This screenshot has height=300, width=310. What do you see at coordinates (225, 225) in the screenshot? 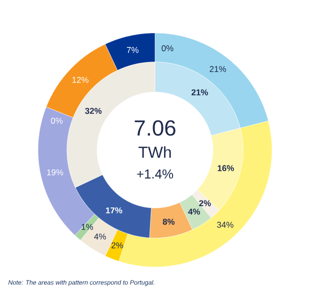
I see `data-label: 34%` at bounding box center [225, 225].